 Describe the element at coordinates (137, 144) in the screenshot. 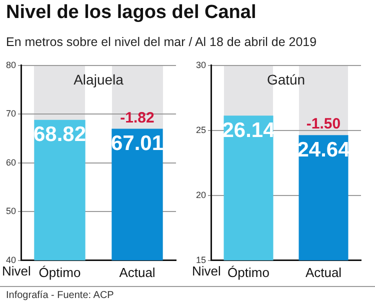

I see `data-label: 67.01` at that location.